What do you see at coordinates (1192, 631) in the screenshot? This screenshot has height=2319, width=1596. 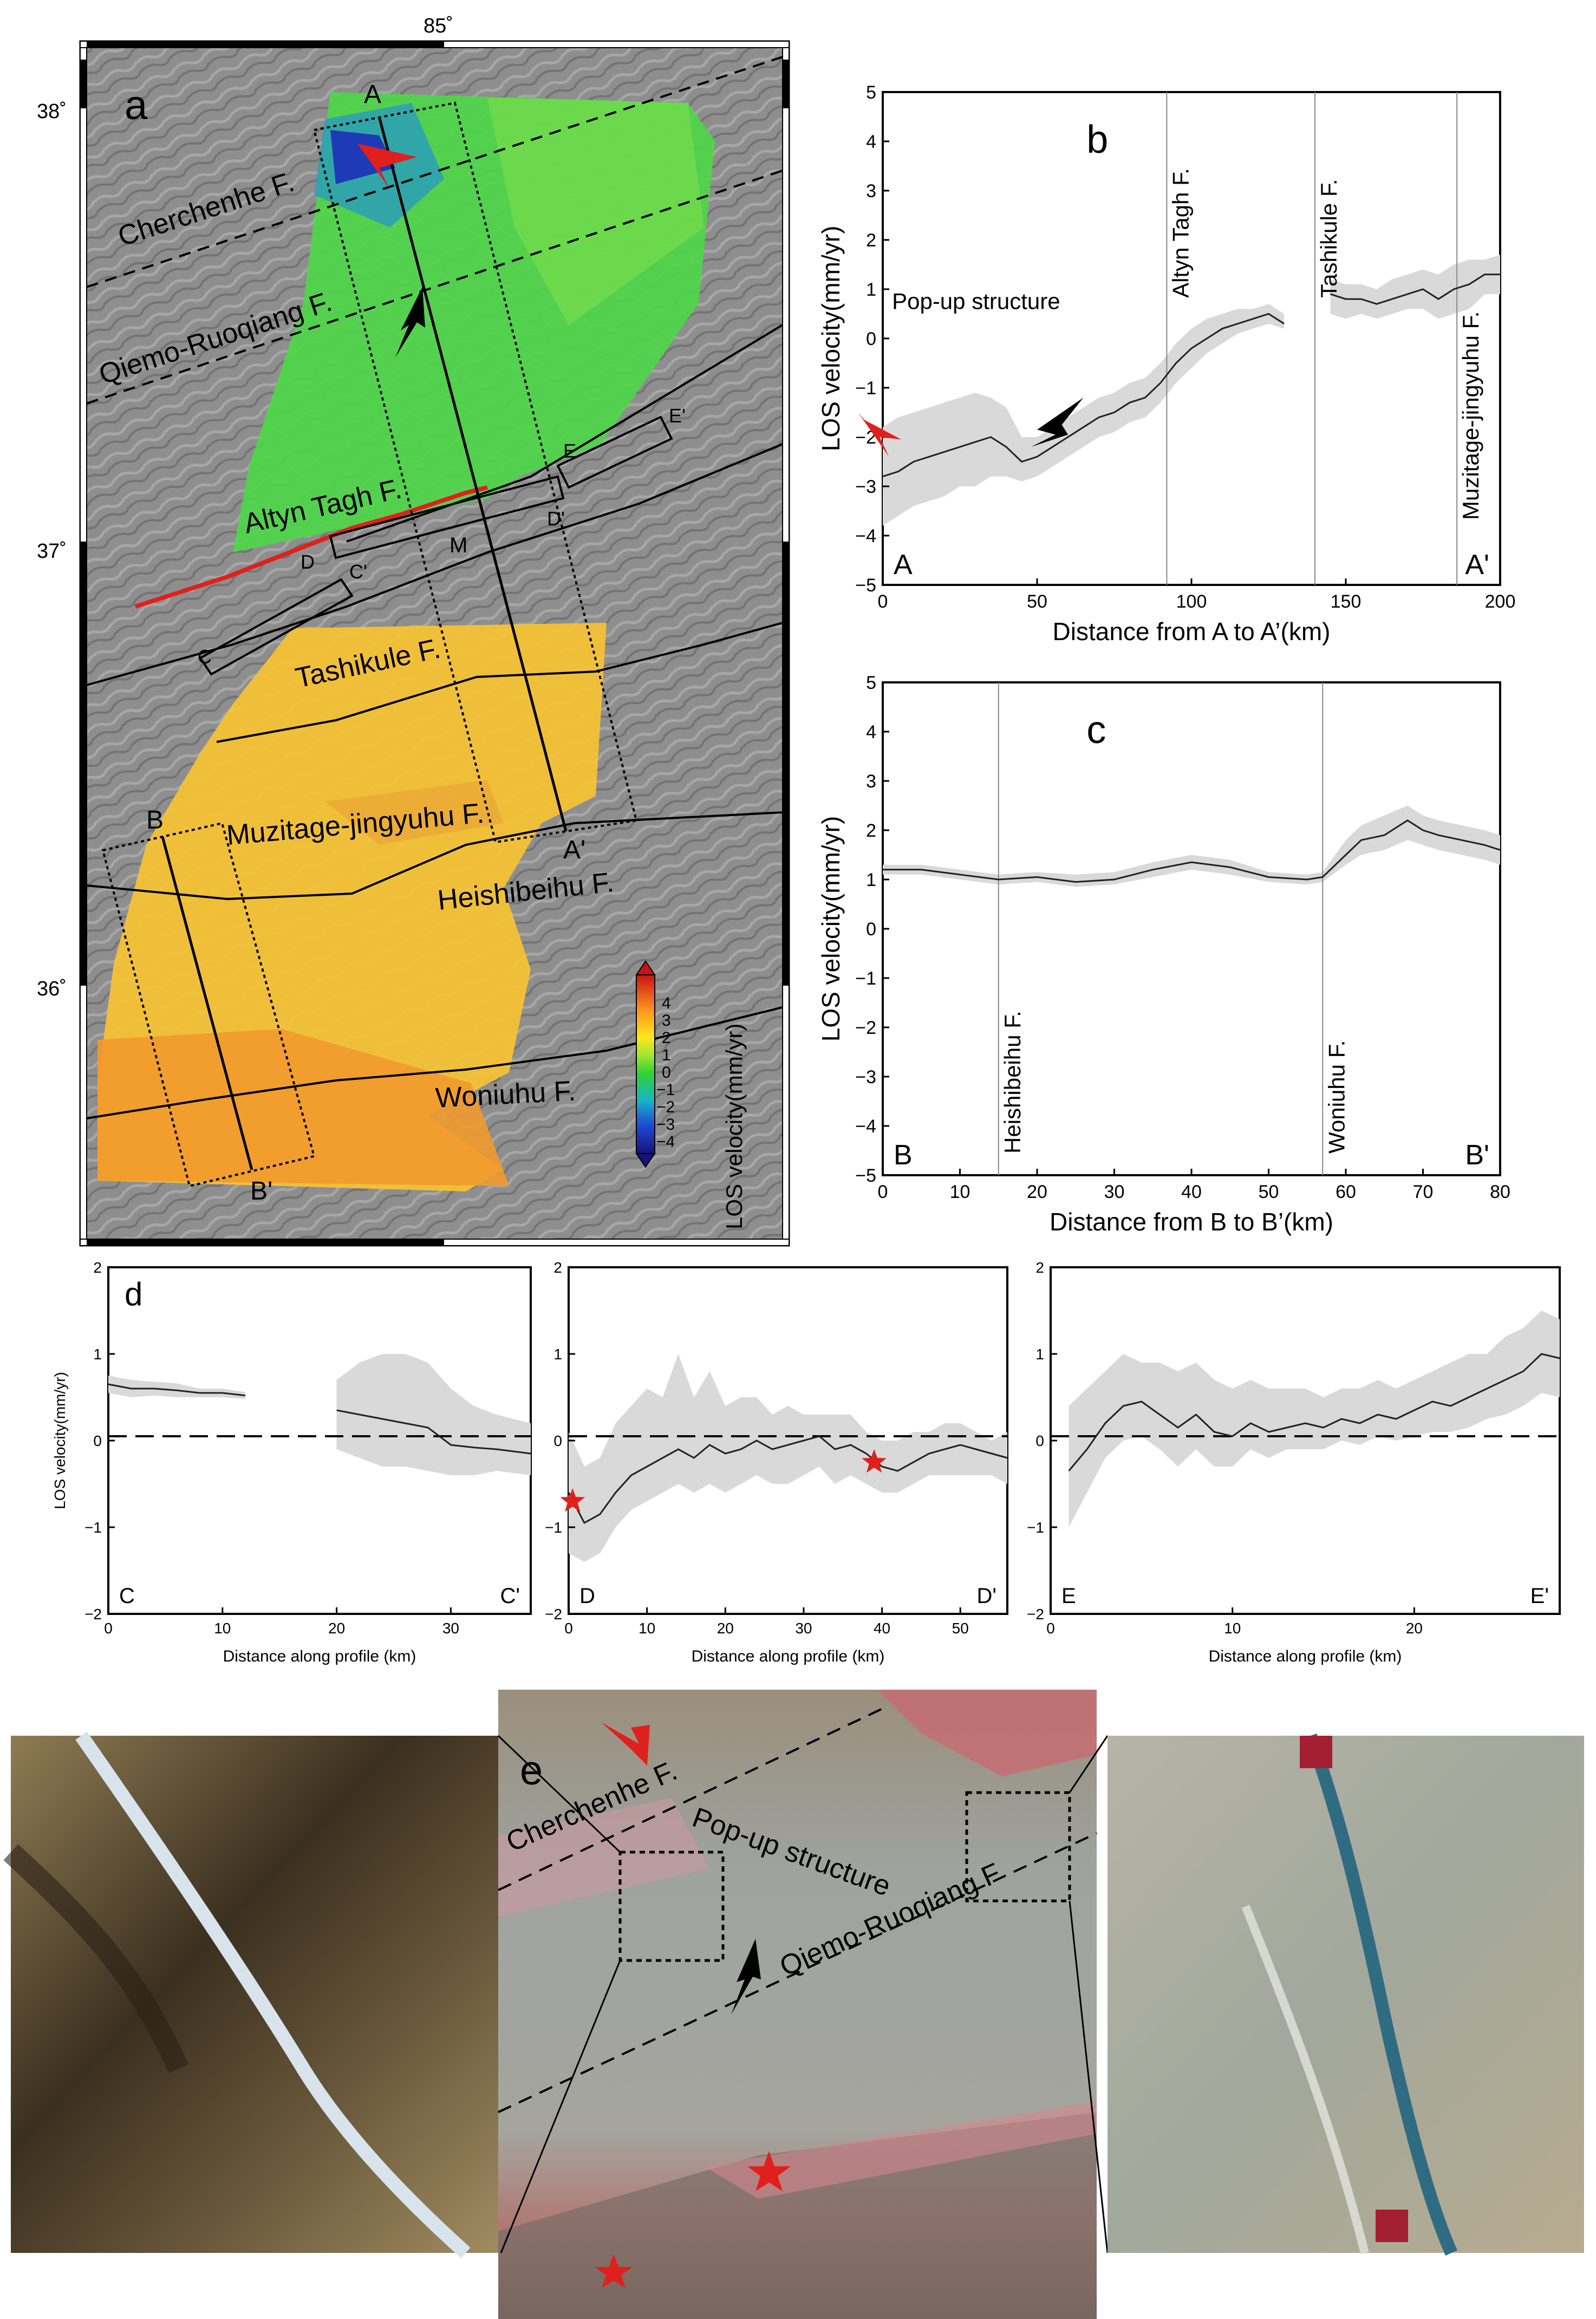 I see `x-axis-label: Distance from A to A’(km)` at bounding box center [1192, 631].